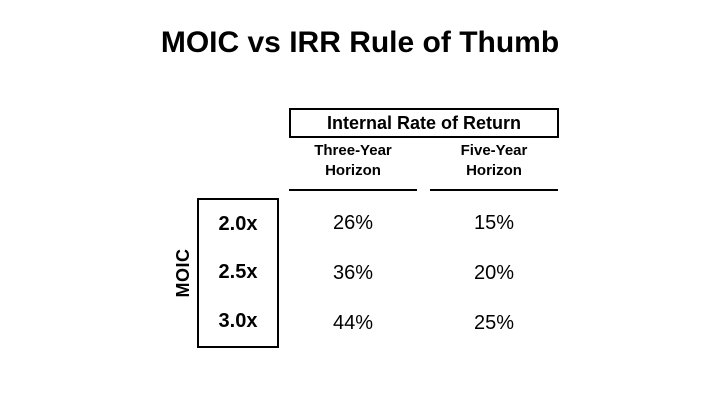  Describe the element at coordinates (353, 322) in the screenshot. I see `value-cell: 44%` at that location.